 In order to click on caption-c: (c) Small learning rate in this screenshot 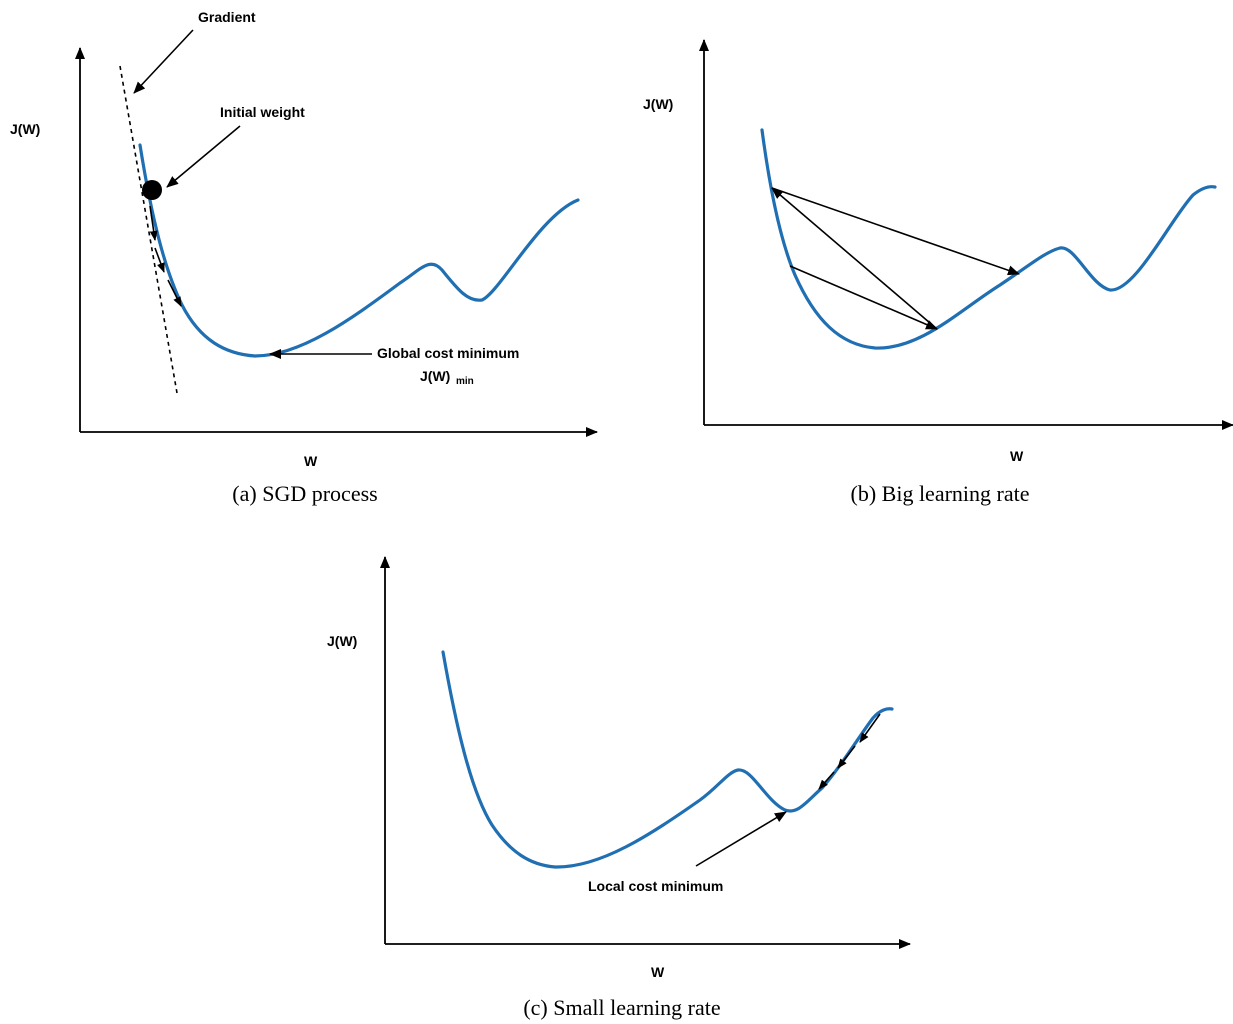, I will do `click(621, 1007)`.